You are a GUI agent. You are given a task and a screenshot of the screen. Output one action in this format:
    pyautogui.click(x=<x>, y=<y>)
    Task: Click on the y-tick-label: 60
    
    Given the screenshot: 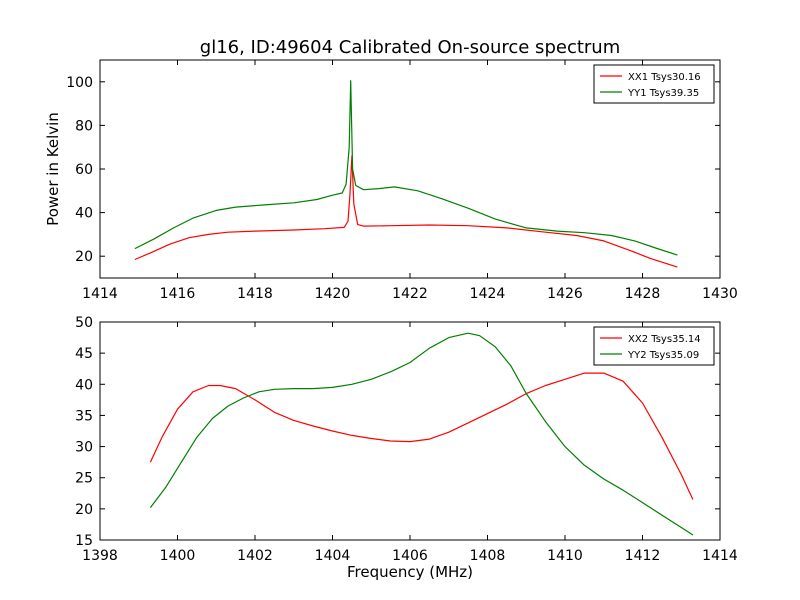 What is the action you would take?
    pyautogui.click(x=84, y=170)
    